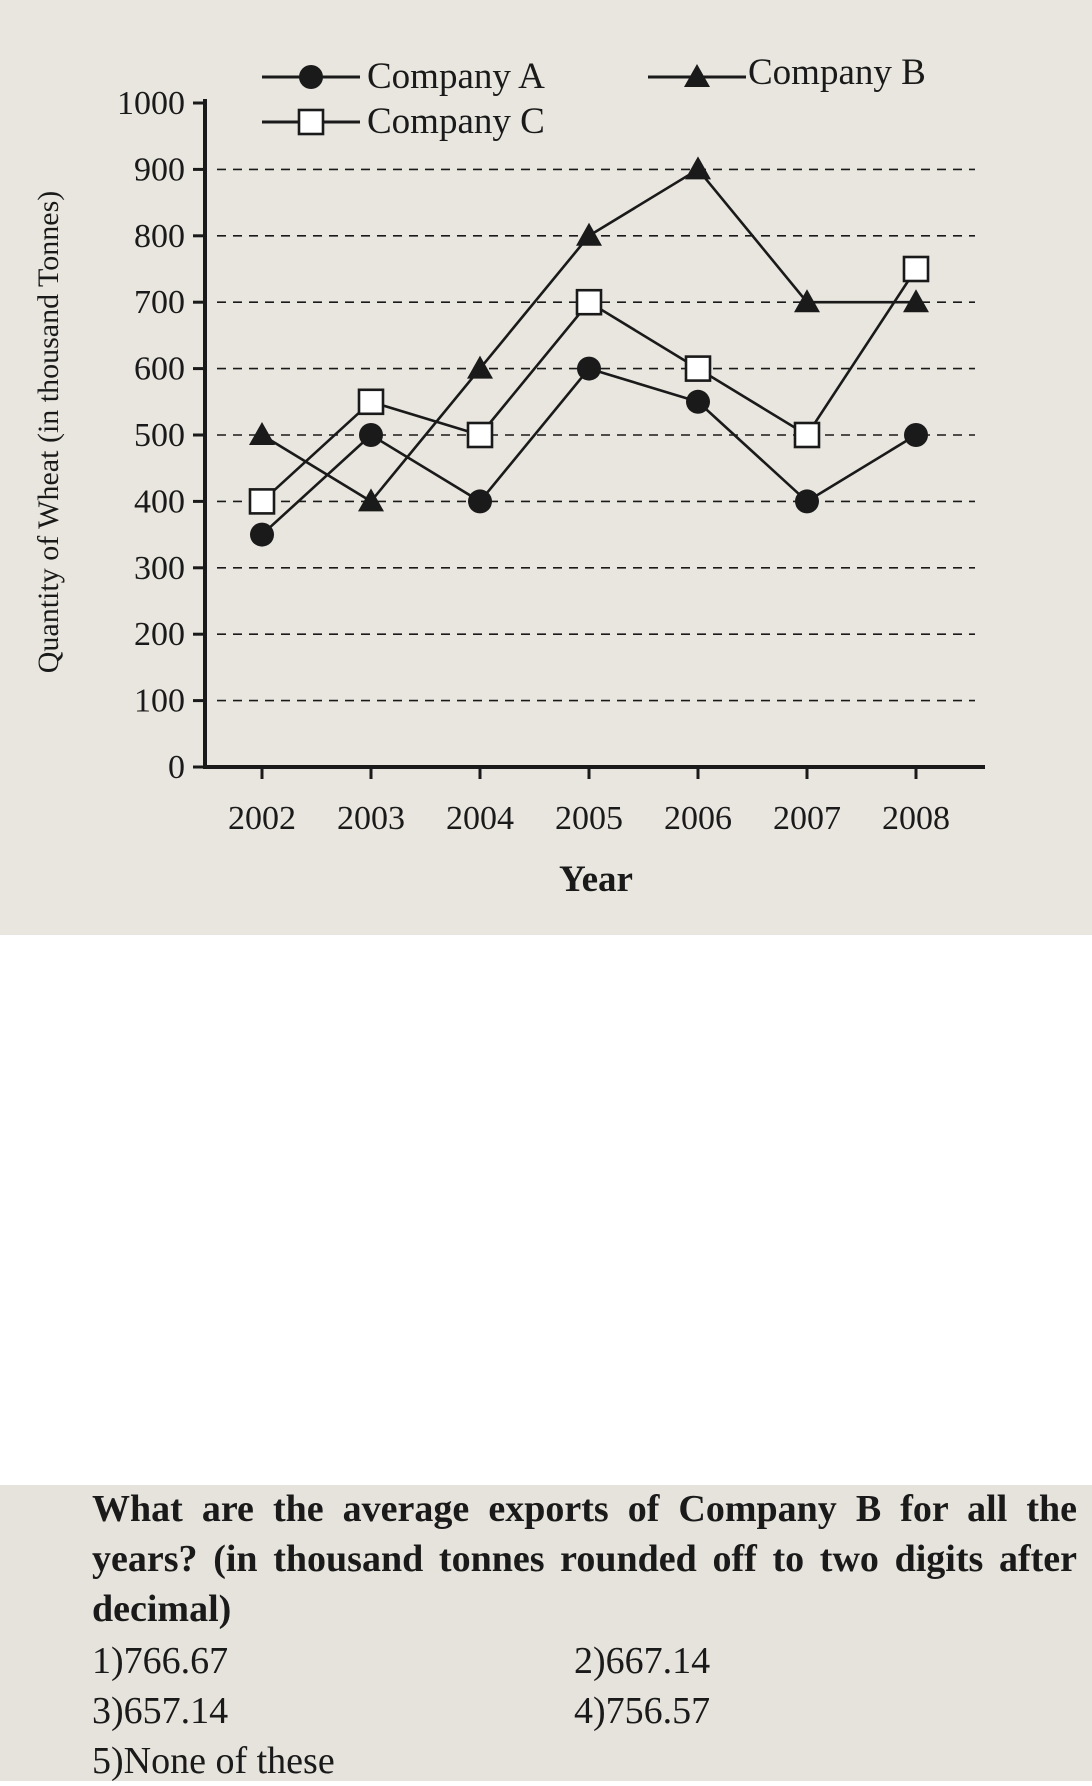 This screenshot has height=1786, width=1092. I want to click on y-tick-label: 500, so click(159, 435).